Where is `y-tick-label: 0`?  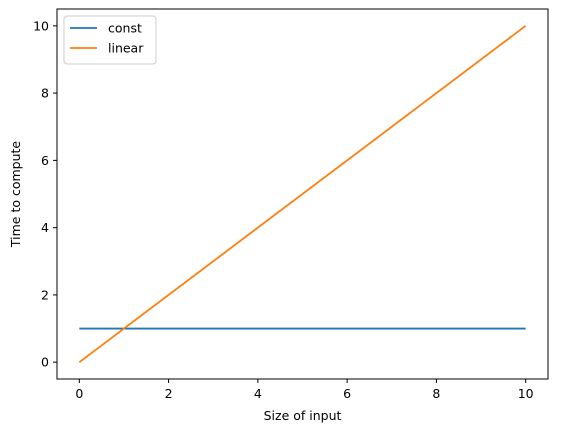
y-tick-label: 0 is located at coordinates (45, 362).